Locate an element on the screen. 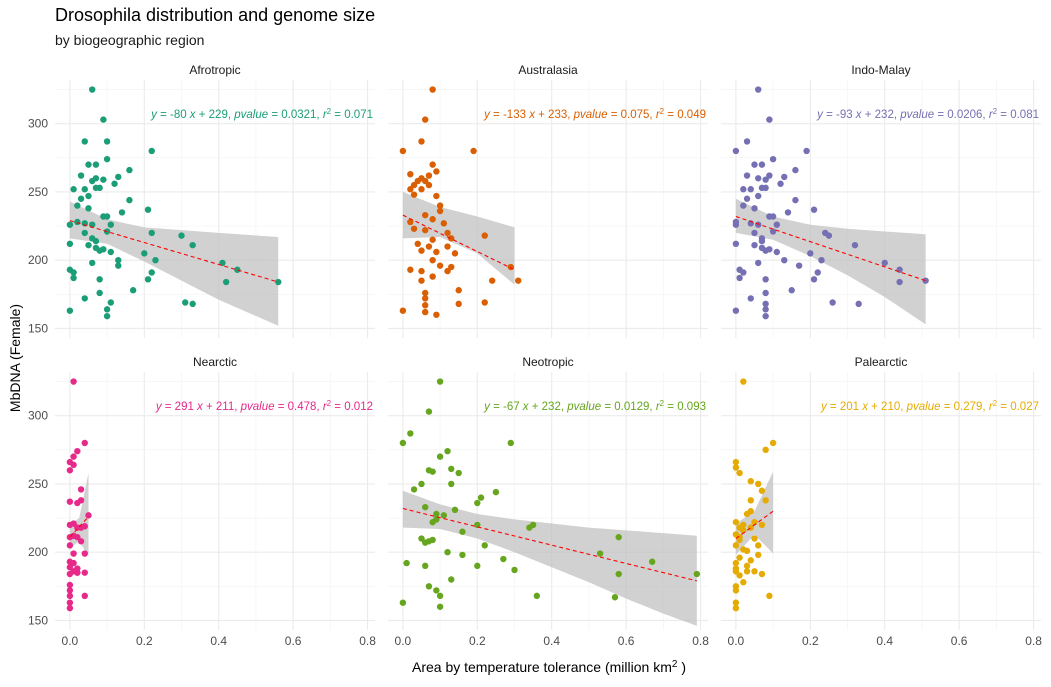  x-tick-label: 0.8 is located at coordinates (367, 641).